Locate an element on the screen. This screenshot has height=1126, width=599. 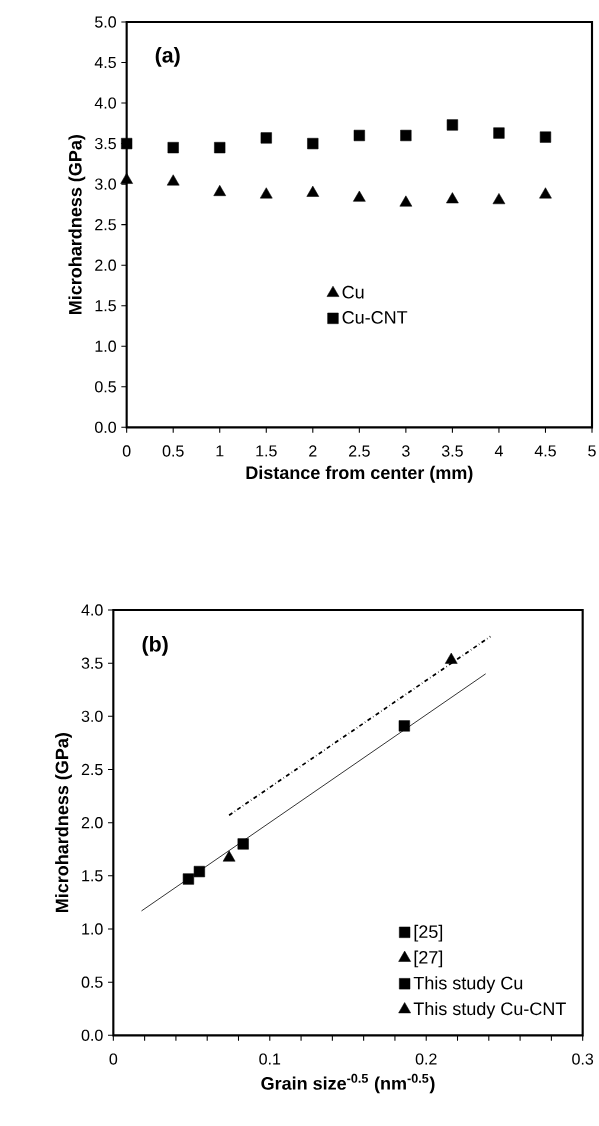
x-tick-label: 0.5 is located at coordinates (173, 451).